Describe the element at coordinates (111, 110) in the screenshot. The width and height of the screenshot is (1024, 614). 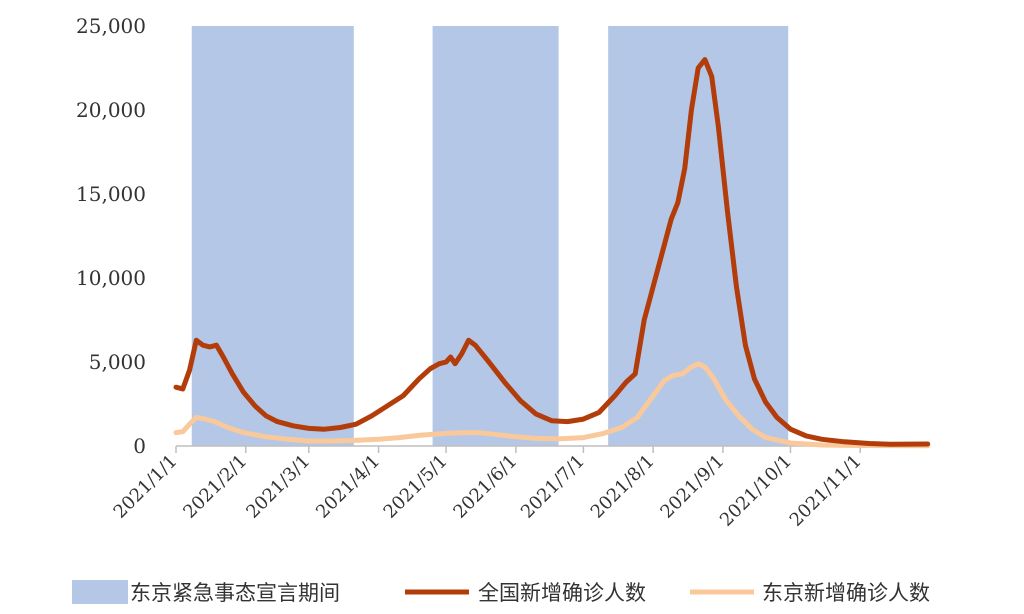
I see `y-tick-label: 20,000` at that location.